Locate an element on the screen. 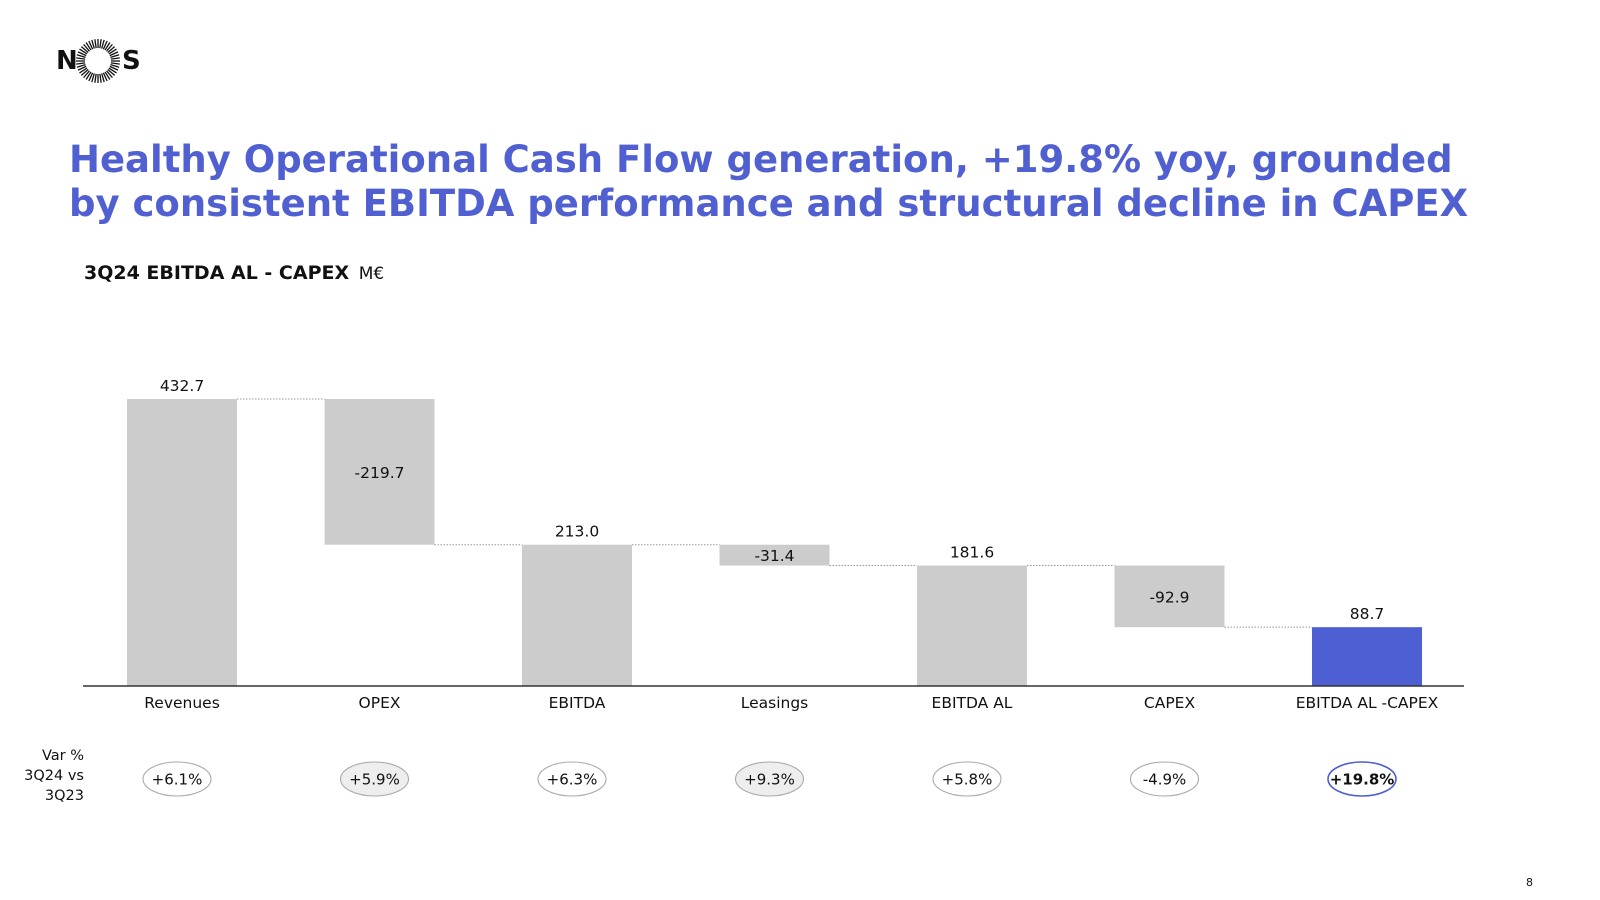  value-label: 213.0 is located at coordinates (577, 532).